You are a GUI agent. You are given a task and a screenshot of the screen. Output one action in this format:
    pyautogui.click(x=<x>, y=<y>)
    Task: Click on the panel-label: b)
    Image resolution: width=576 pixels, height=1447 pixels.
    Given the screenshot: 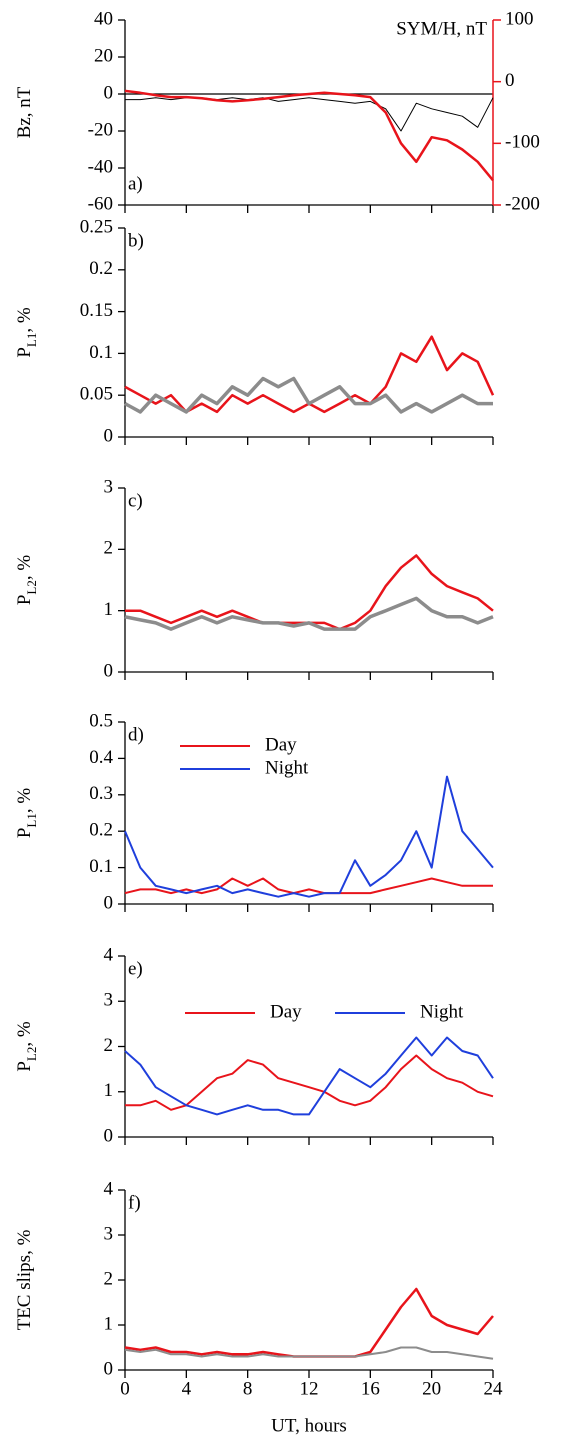 What is the action you would take?
    pyautogui.click(x=136, y=240)
    